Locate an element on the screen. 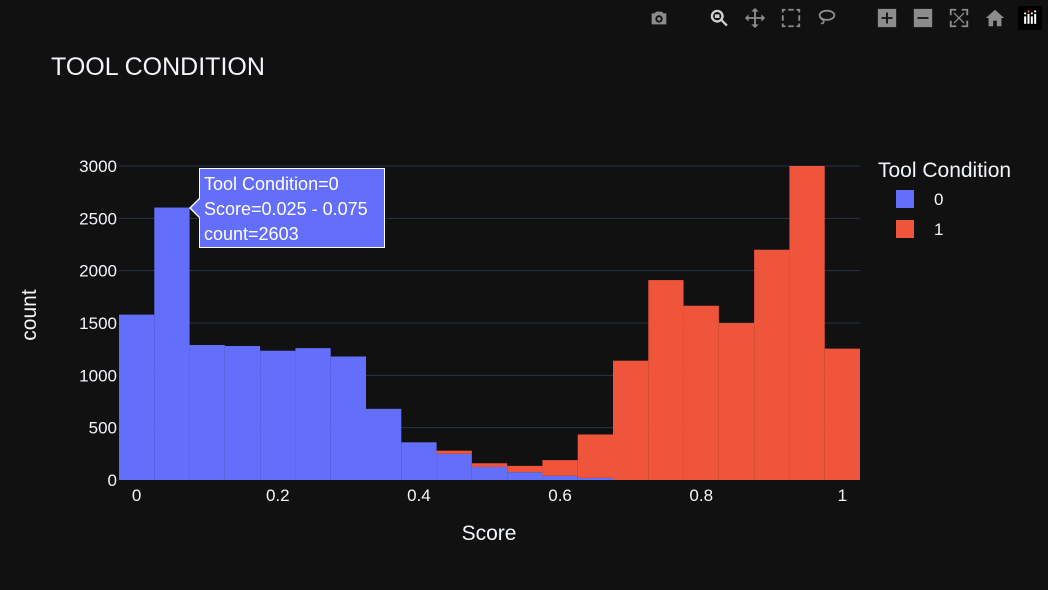 This screenshot has height=590, width=1048. bar-series0-bin13 is located at coordinates (595, 478).